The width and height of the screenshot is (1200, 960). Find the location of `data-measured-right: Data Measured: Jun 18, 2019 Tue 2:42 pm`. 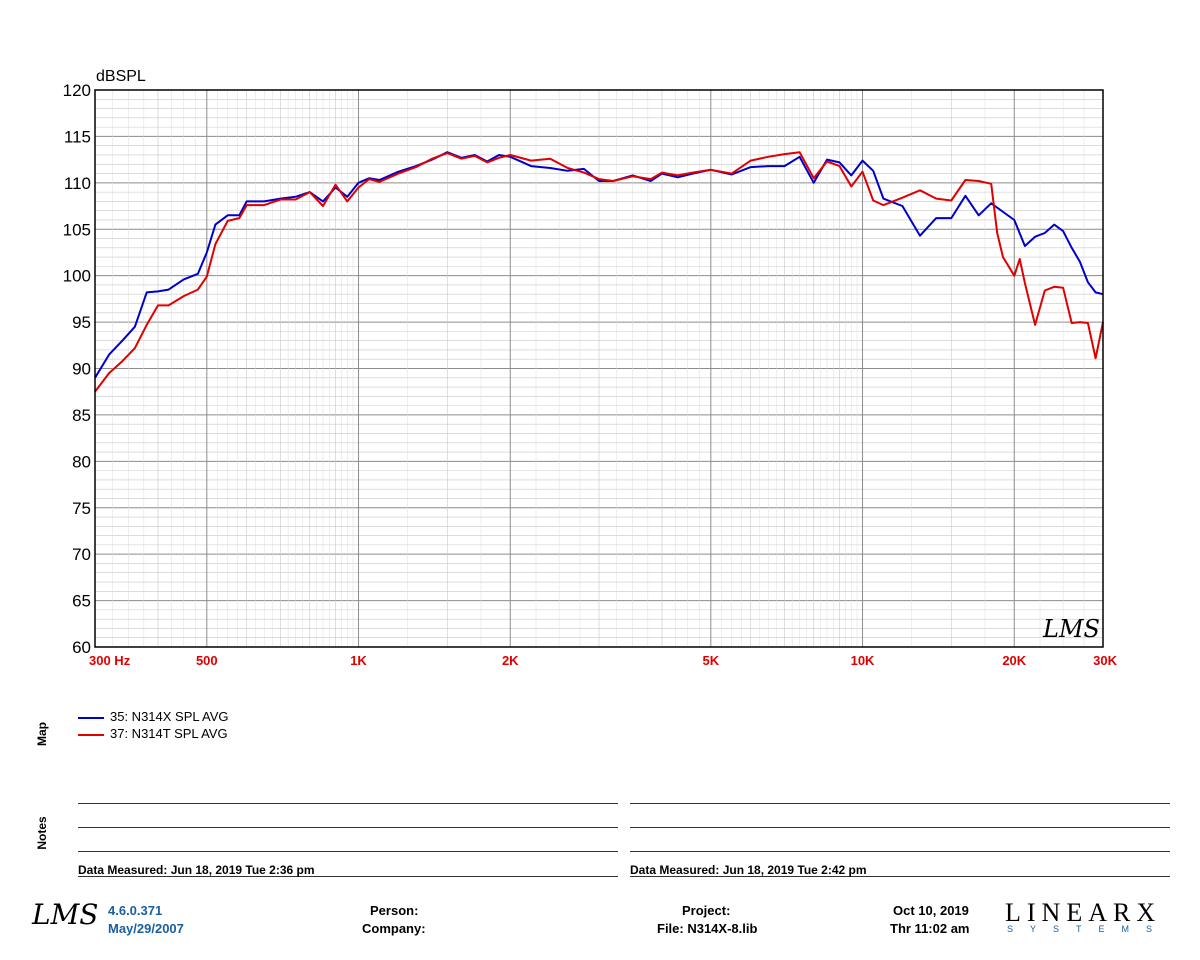

data-measured-right: Data Measured: Jun 18, 2019 Tue 2:42 pm is located at coordinates (748, 870).